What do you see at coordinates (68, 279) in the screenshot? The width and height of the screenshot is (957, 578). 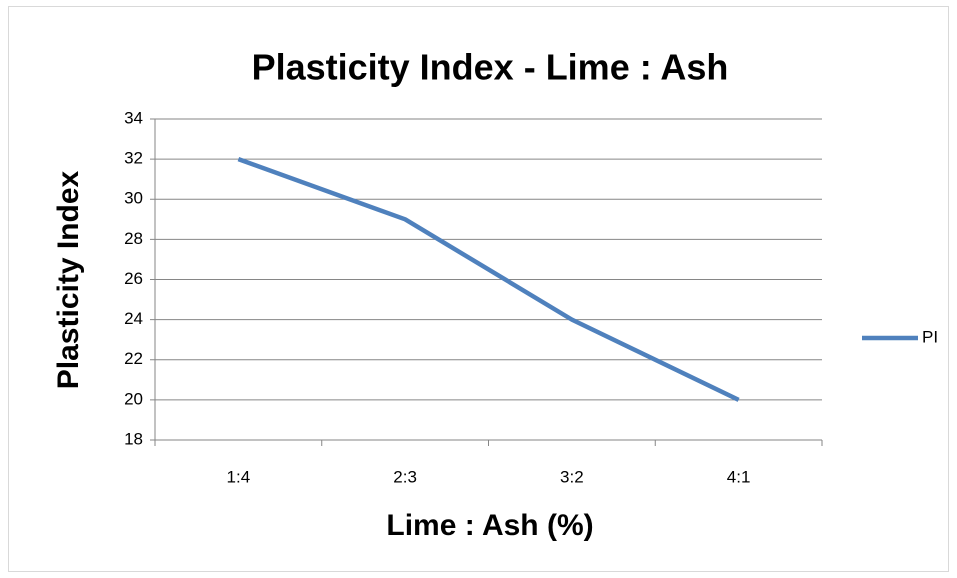 I see `y-axis-label: Plasticity Index` at bounding box center [68, 279].